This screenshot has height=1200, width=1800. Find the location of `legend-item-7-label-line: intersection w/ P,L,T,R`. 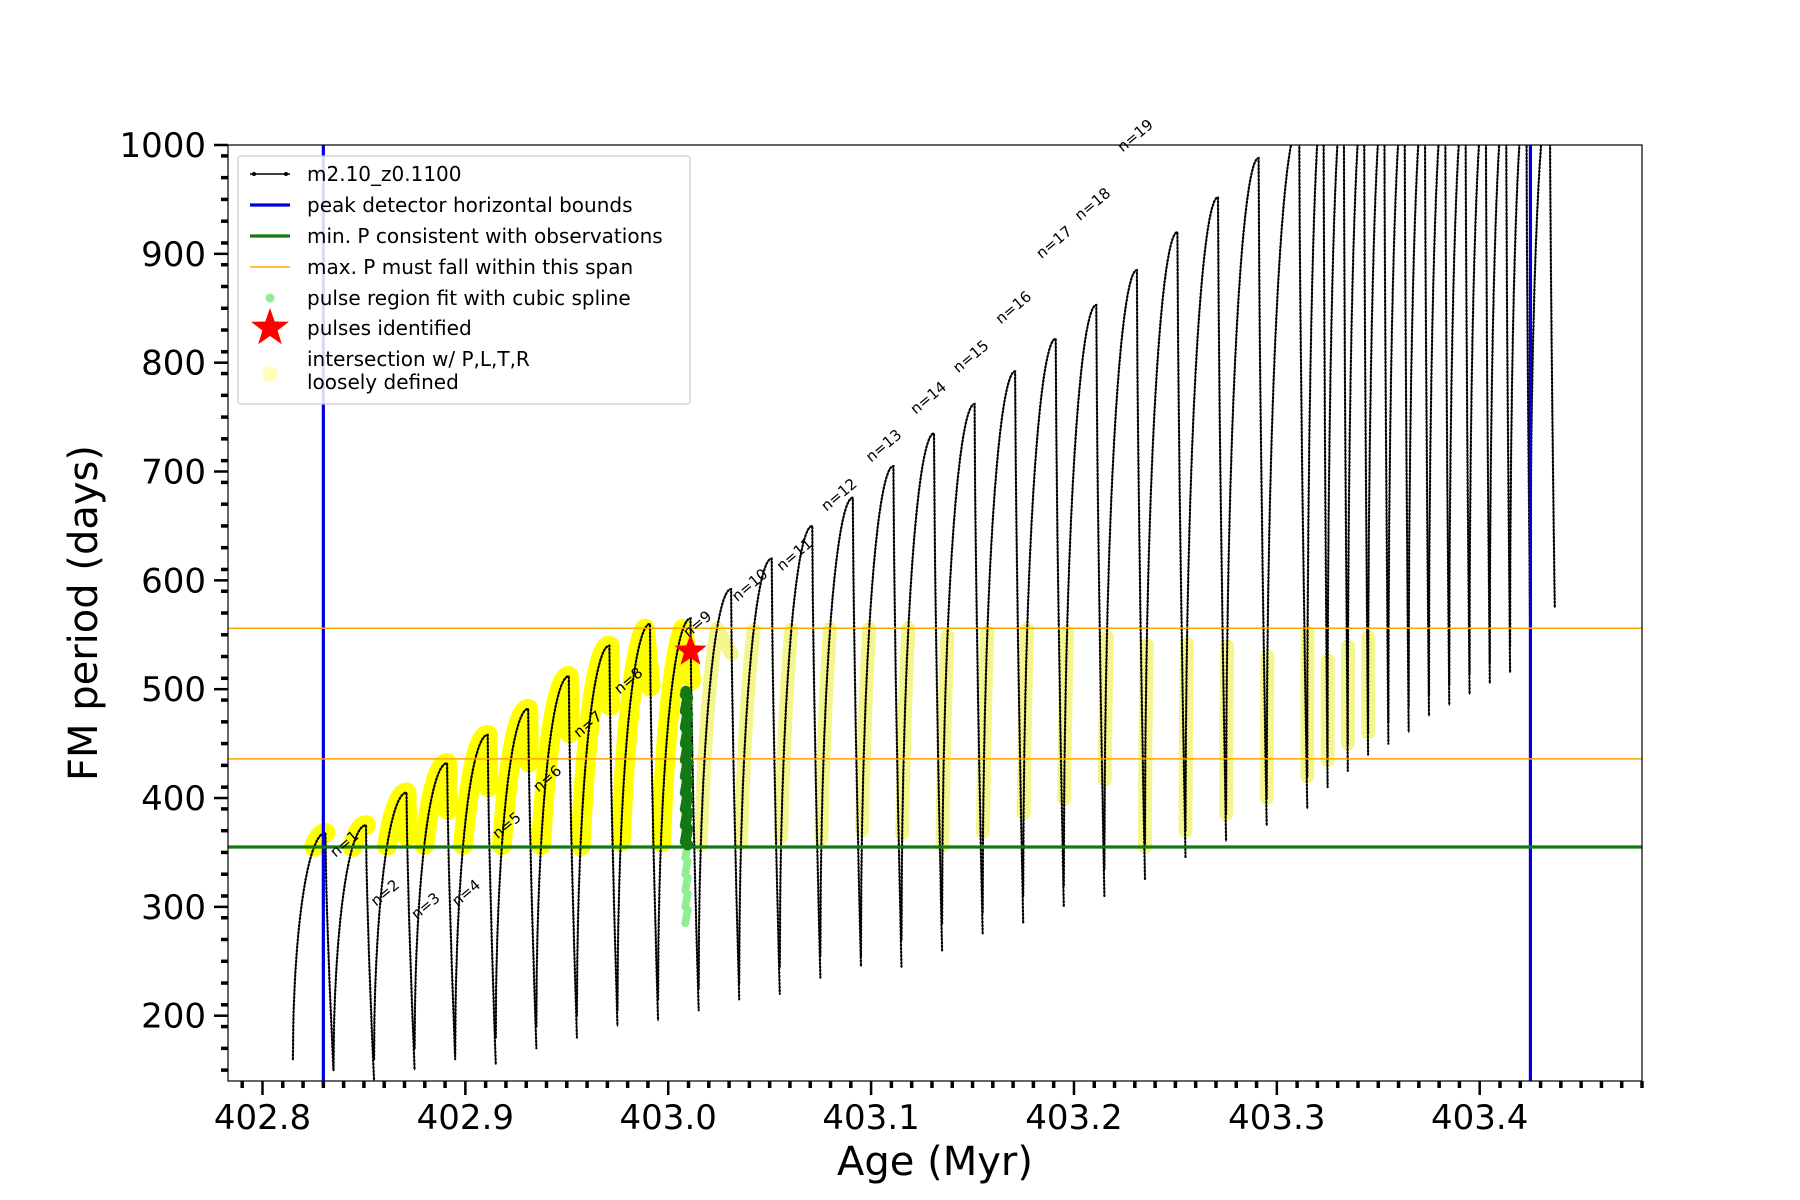

legend-item-7-label-line: intersection w/ P,L,T,R is located at coordinates (418, 359).